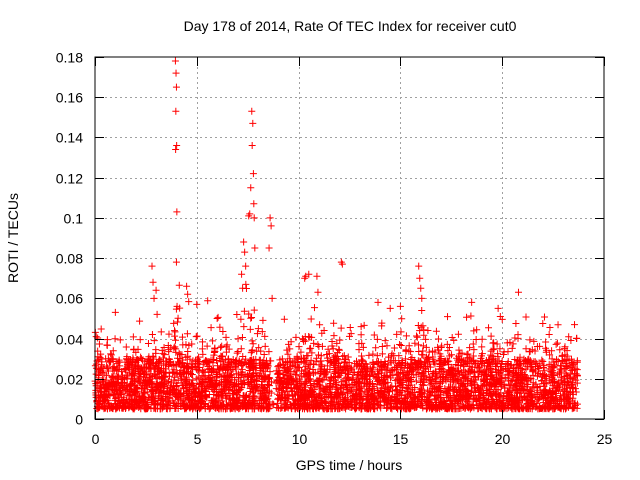 The width and height of the screenshot is (640, 480). I want to click on y-tick-label: 0.1, so click(74, 219).